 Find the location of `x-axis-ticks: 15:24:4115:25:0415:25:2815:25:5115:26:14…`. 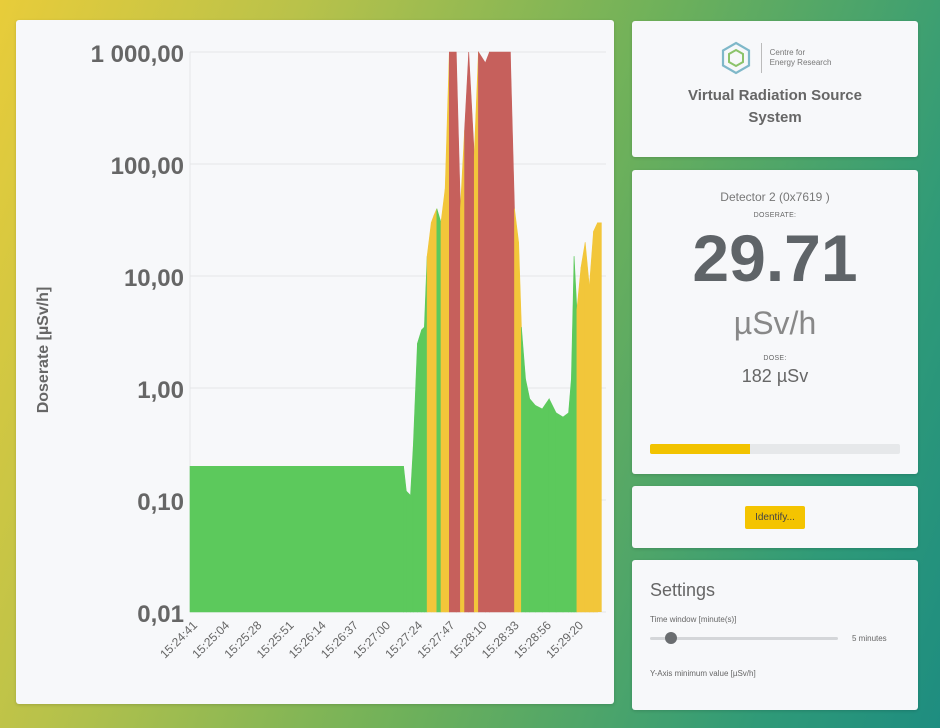

x-axis-ticks: 15:24:4115:25:0415:25:2815:25:5115:26:14… is located at coordinates (371, 639).